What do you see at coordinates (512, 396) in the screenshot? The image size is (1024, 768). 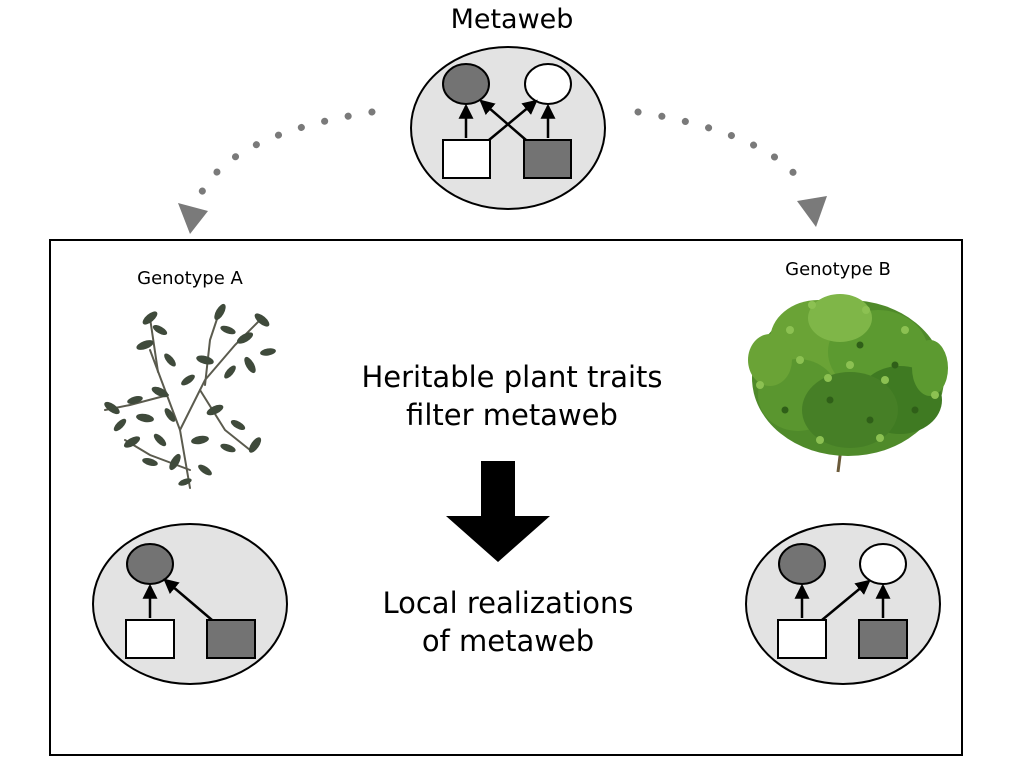 I see `filter-description: Heritable plant traits filter metaweb` at bounding box center [512, 396].